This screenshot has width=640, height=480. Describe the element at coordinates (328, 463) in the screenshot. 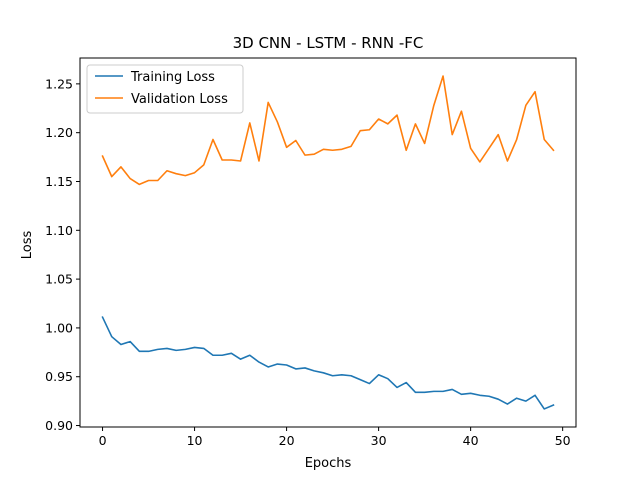

I see `x-axis-label: Epochs` at that location.